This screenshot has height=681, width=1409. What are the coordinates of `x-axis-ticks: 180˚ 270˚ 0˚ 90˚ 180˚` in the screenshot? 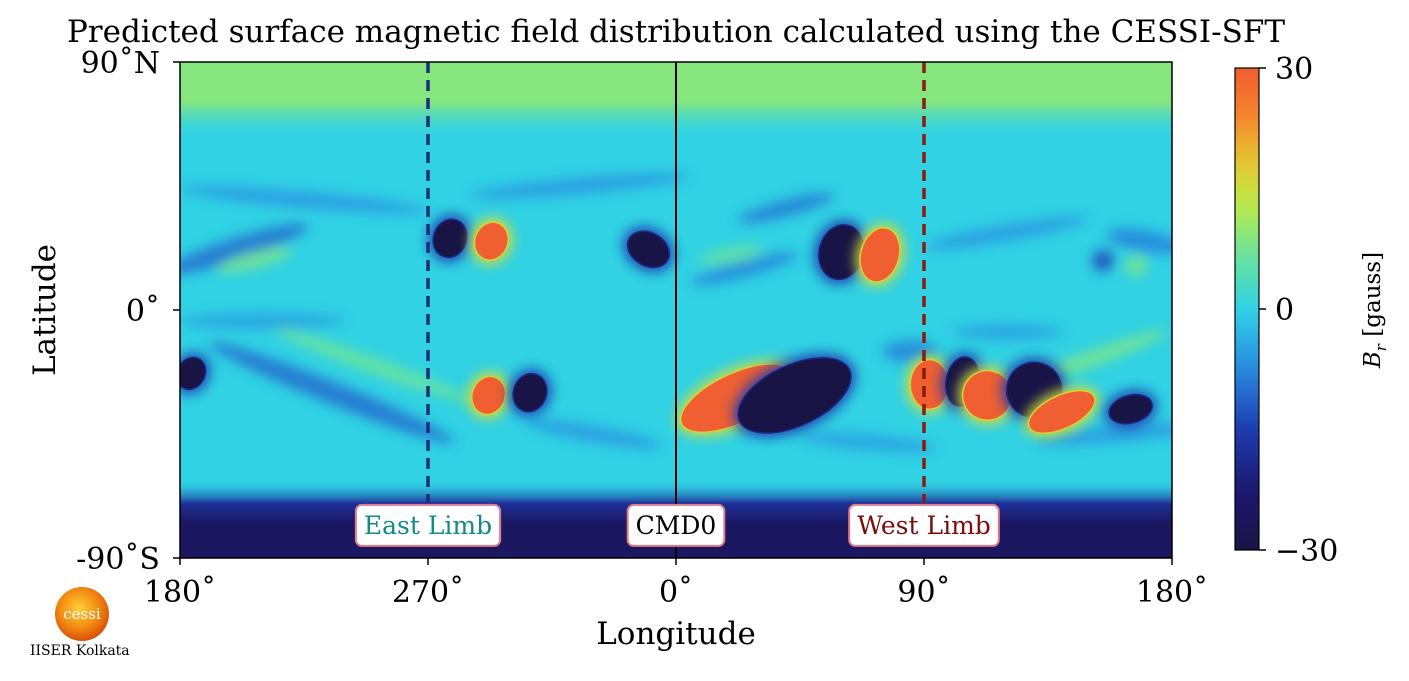 It's located at (676, 584).